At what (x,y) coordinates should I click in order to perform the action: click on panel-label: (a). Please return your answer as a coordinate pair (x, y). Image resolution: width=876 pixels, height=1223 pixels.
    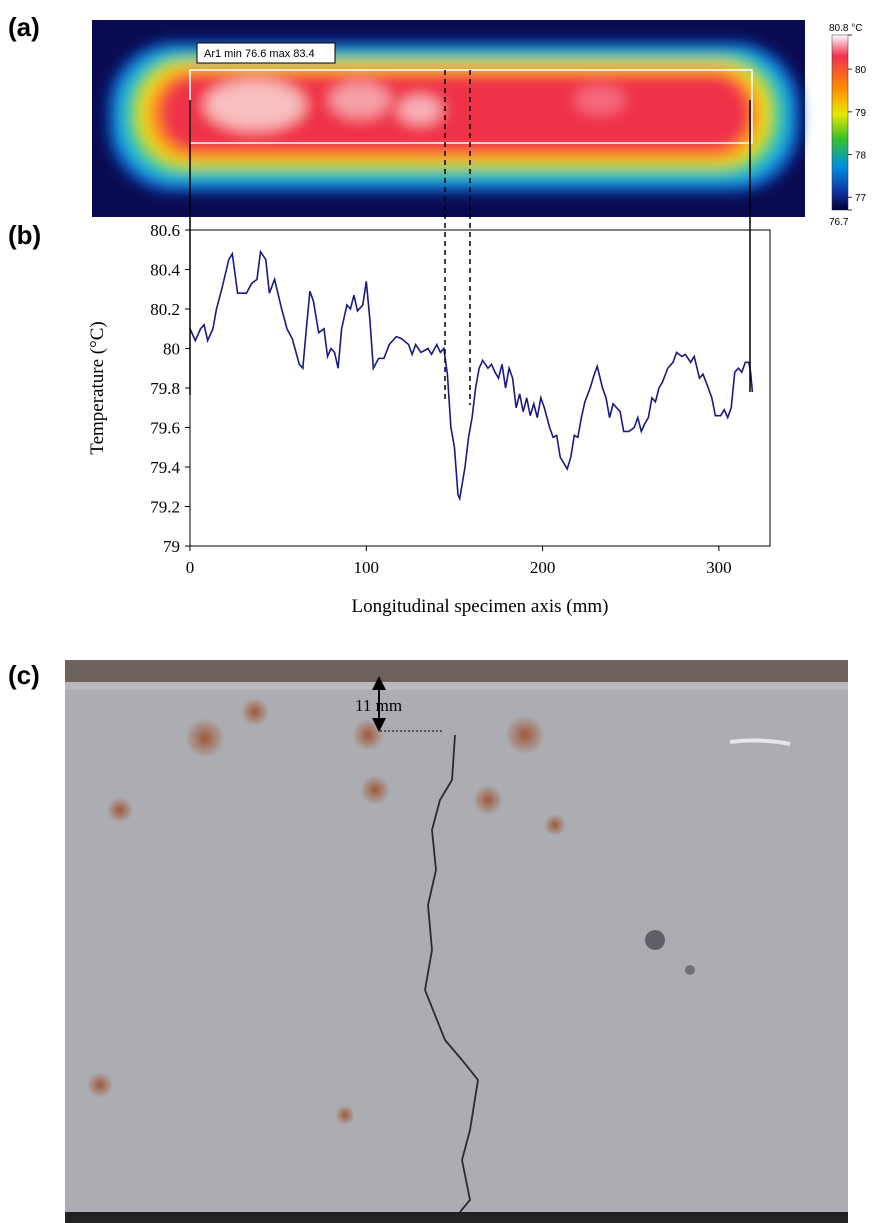
    Looking at the image, I should click on (24, 27).